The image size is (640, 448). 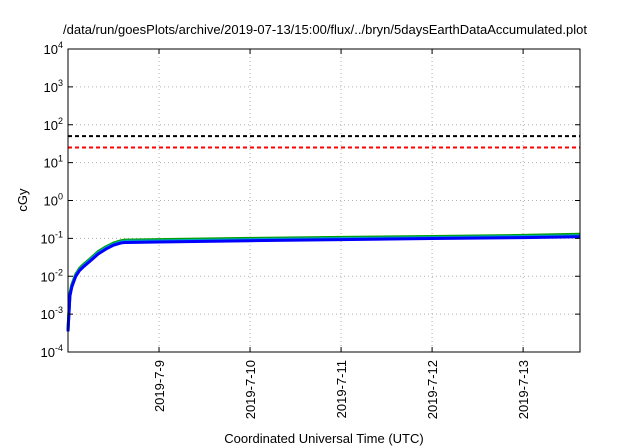 I want to click on y-tick-exponent: -4, so click(x=59, y=348).